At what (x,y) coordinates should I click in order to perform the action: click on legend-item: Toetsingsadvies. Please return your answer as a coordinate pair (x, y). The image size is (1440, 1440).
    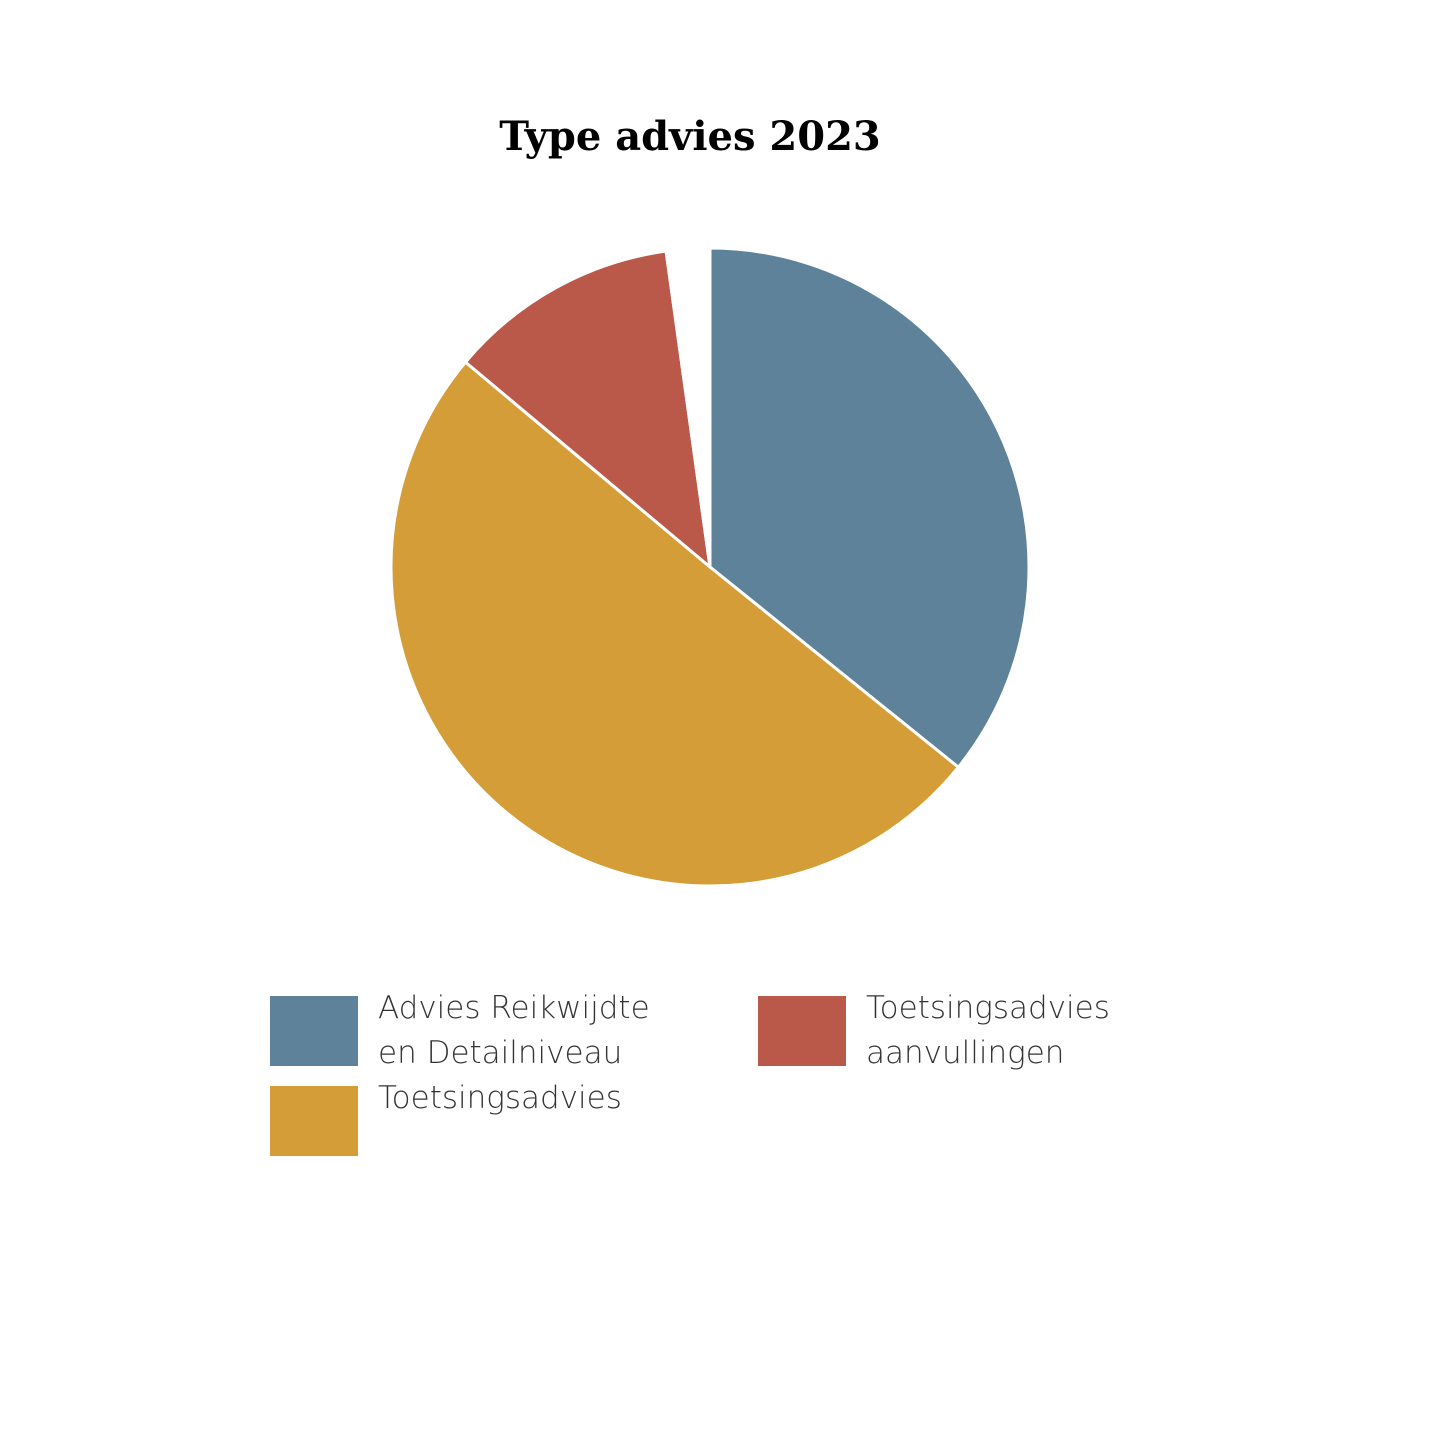
    Looking at the image, I should click on (446, 1118).